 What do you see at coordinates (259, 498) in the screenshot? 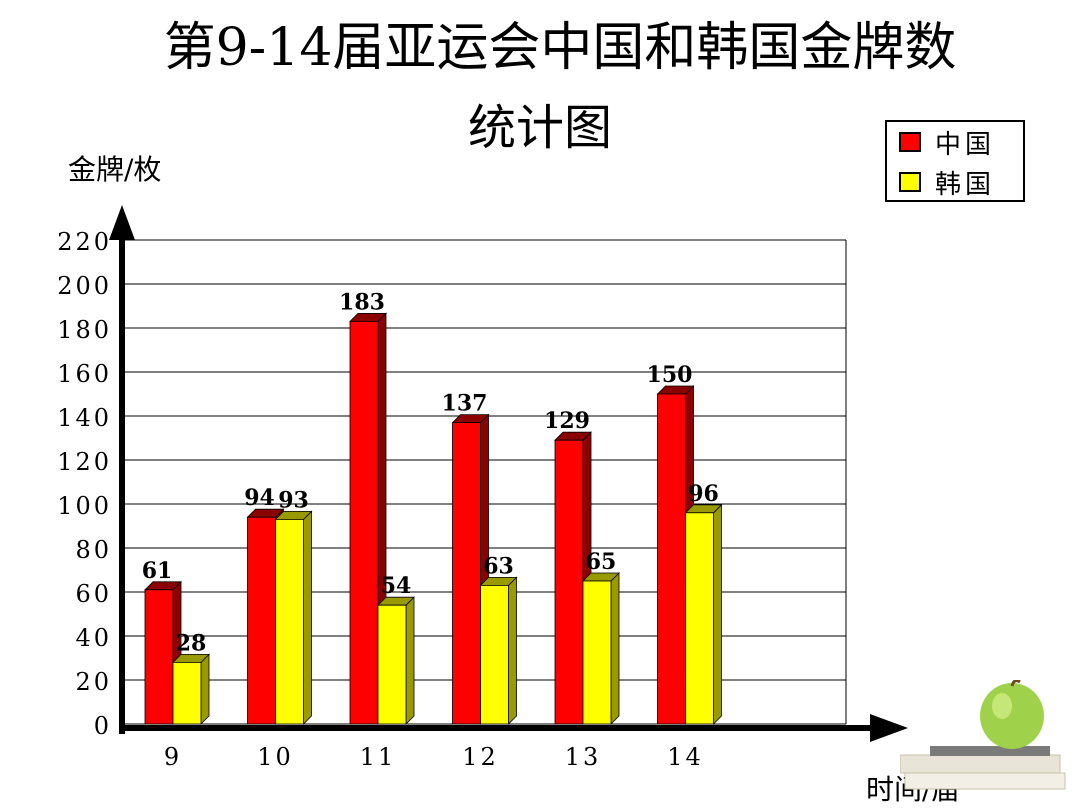
I see `data-label-china: 94` at bounding box center [259, 498].